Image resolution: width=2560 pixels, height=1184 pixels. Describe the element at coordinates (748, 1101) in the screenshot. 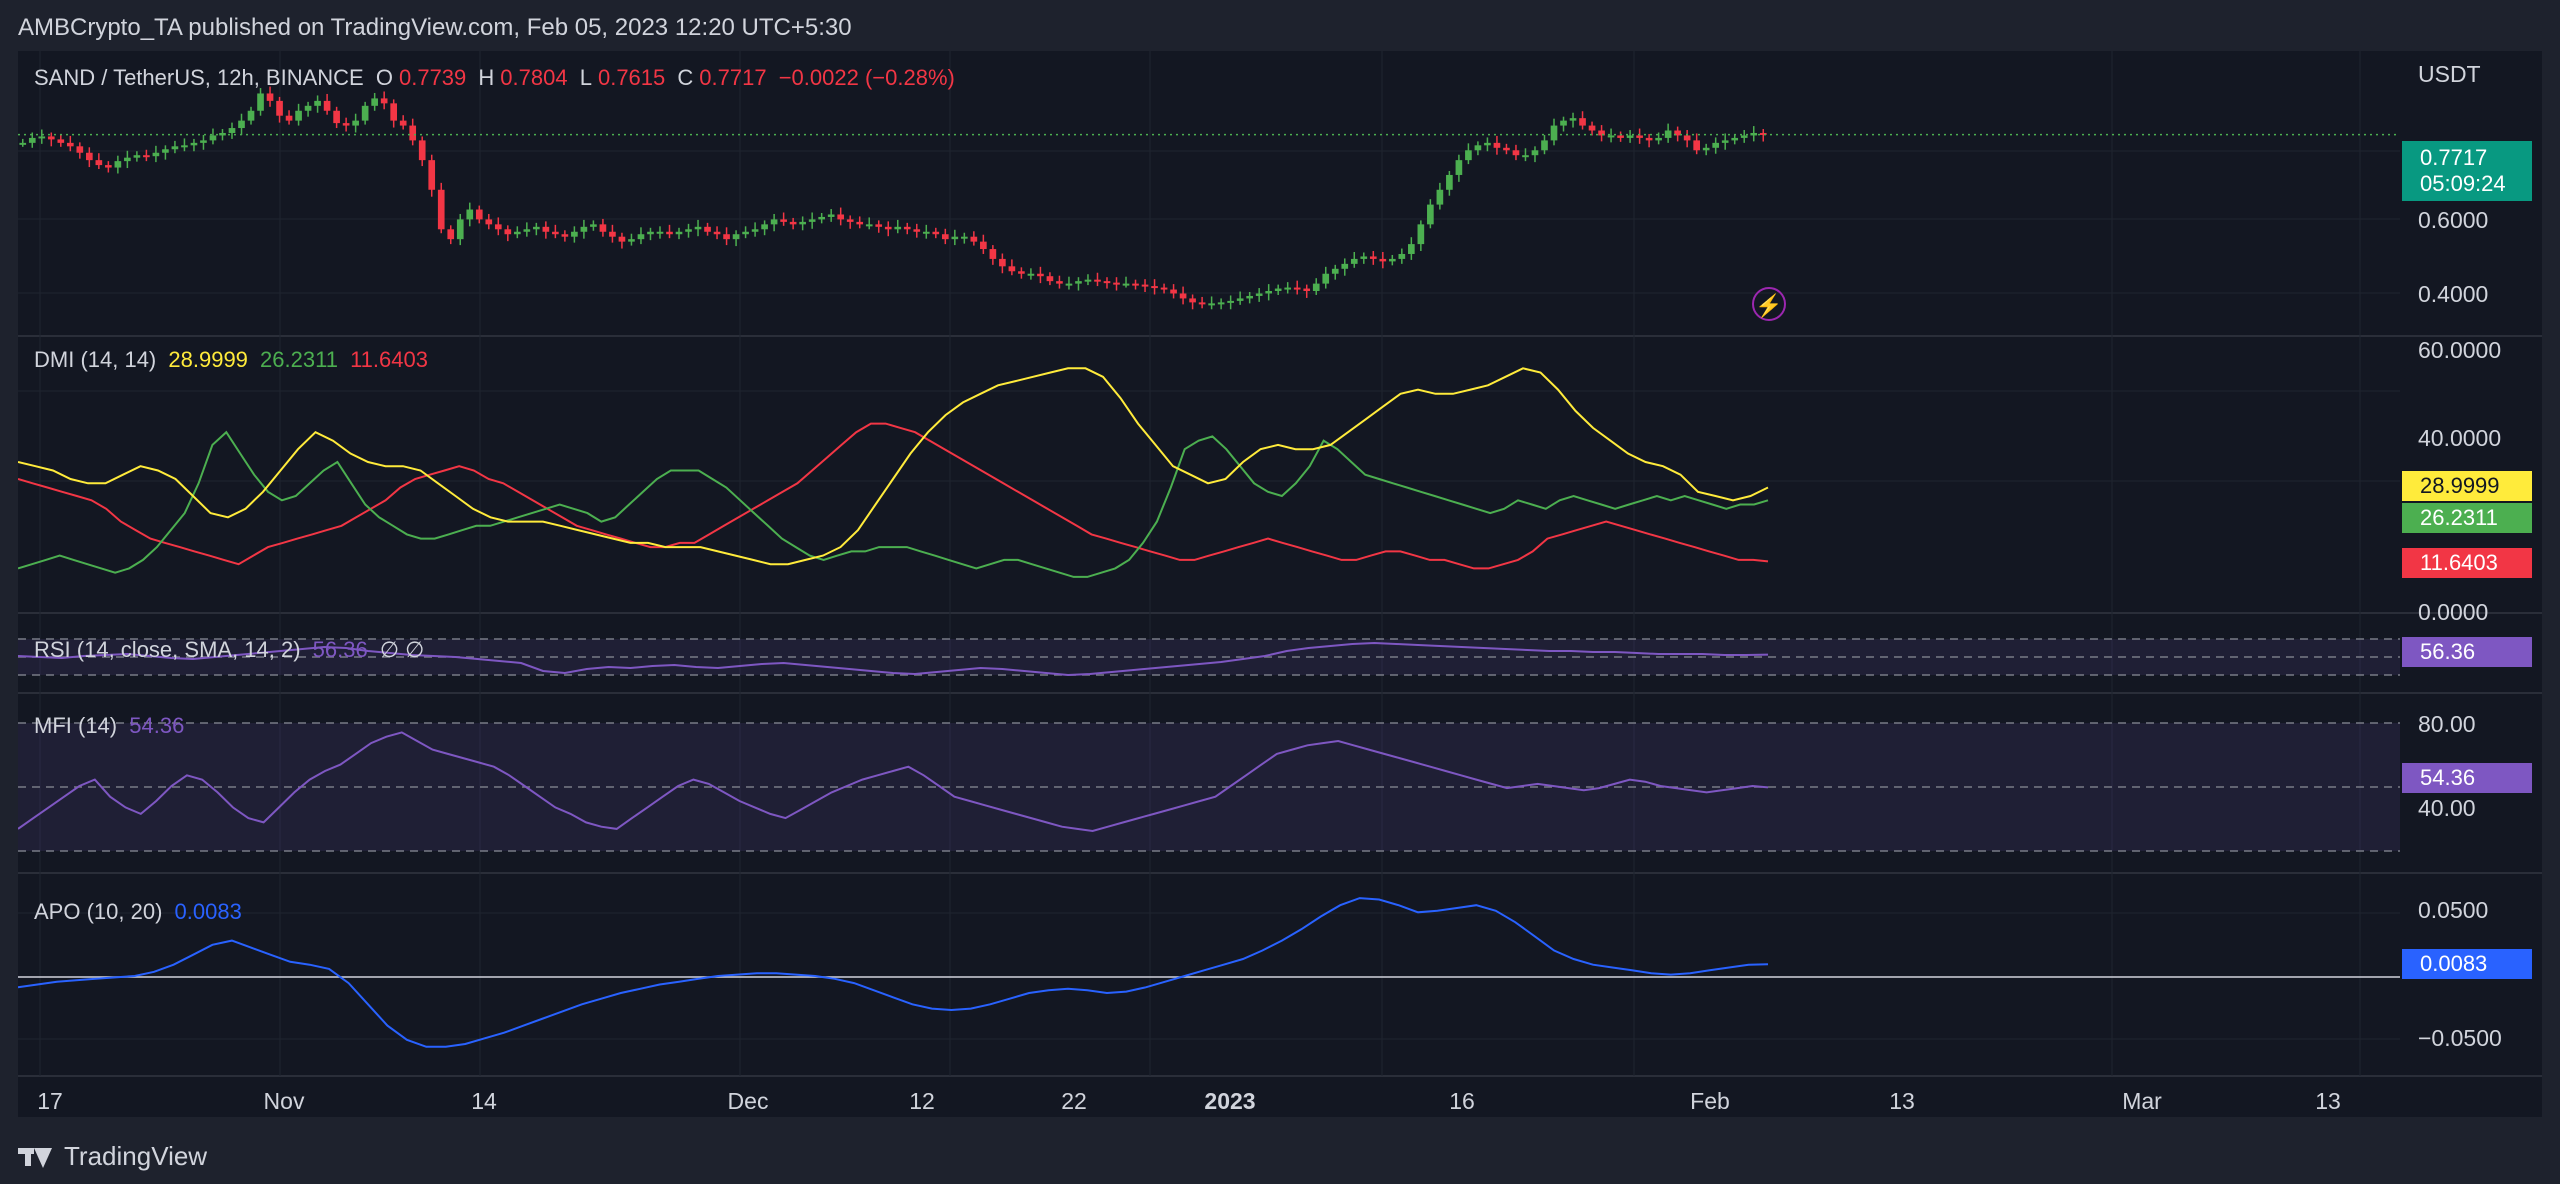

I see `time-axis-label: Dec` at that location.